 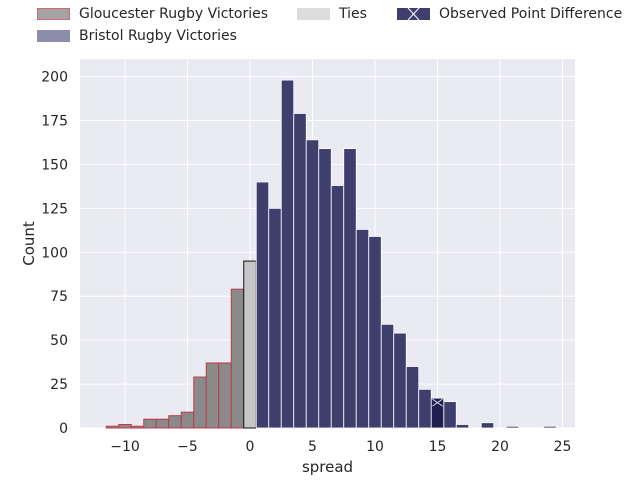 I want to click on y-tick-label: 100, so click(x=54, y=253).